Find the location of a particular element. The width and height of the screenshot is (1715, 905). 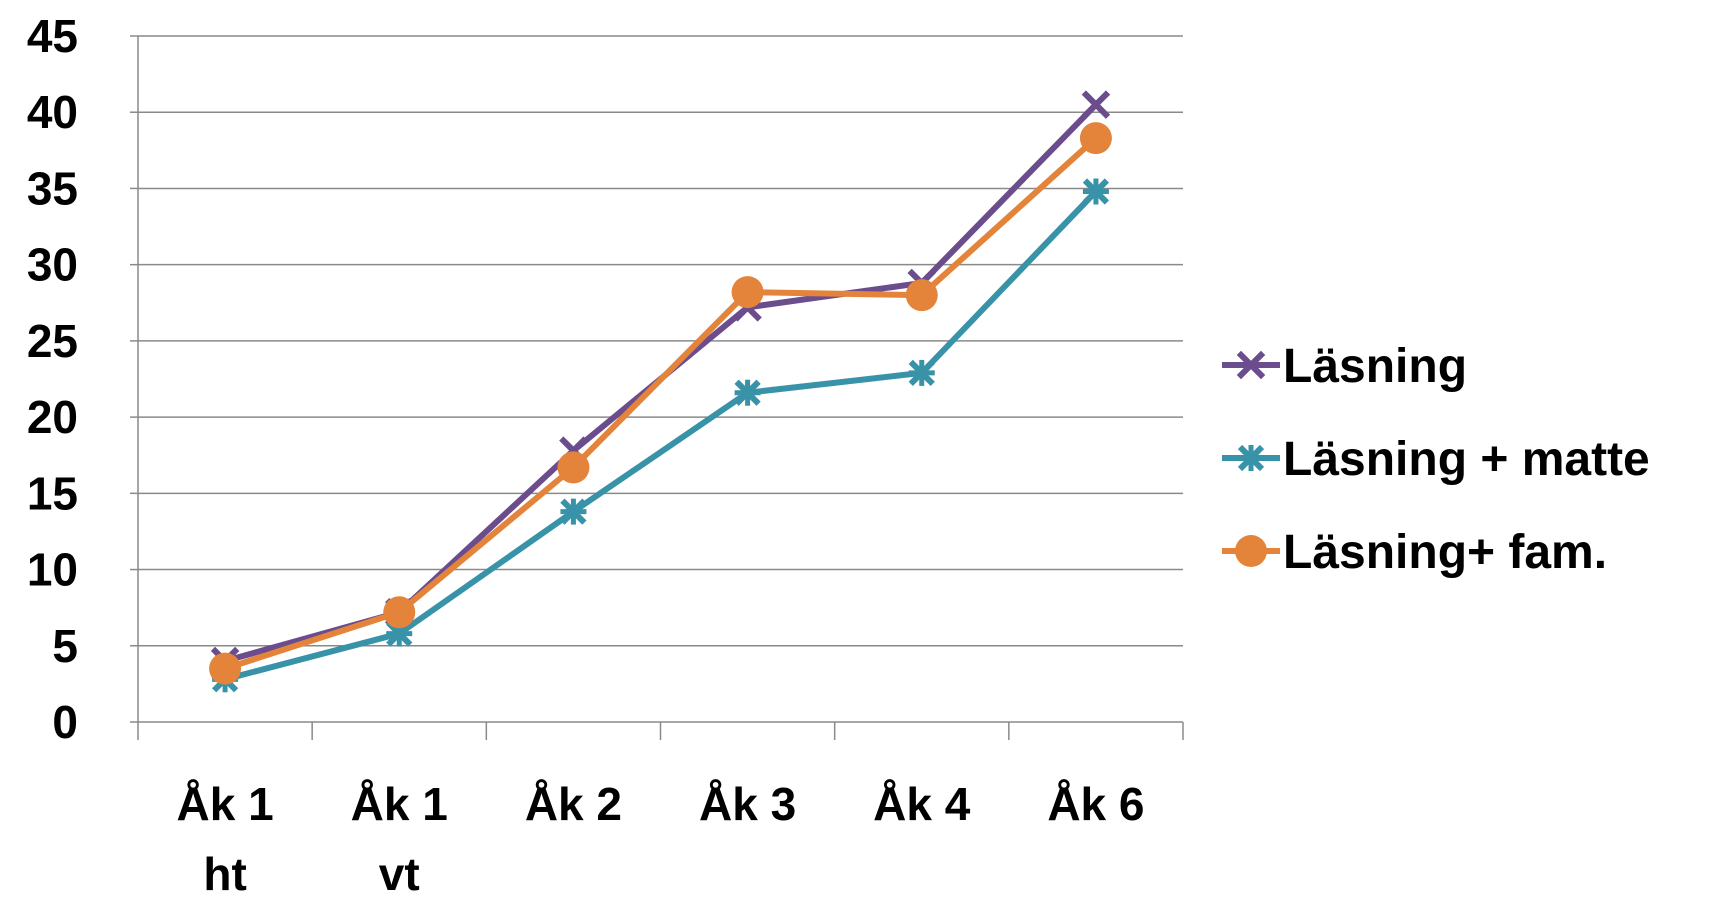

x-tick-label: Åk 6 is located at coordinates (1095, 804).